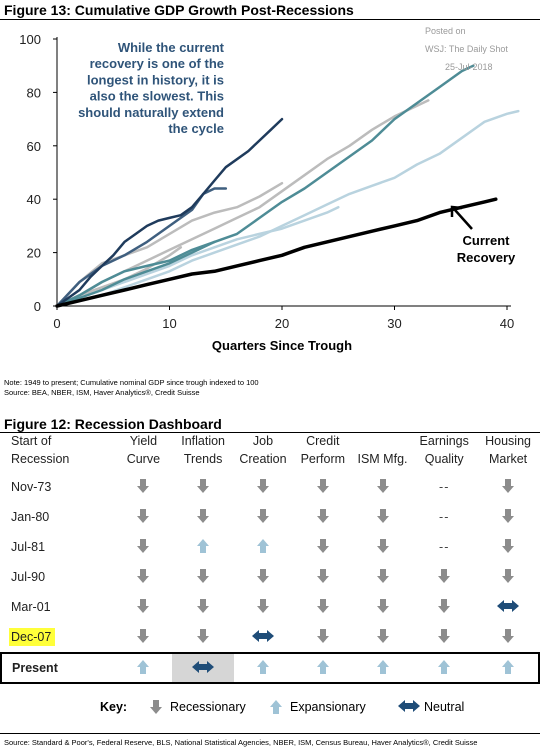 The height and width of the screenshot is (753, 540). Describe the element at coordinates (444, 459) in the screenshot. I see `column-header-line: Quality` at that location.